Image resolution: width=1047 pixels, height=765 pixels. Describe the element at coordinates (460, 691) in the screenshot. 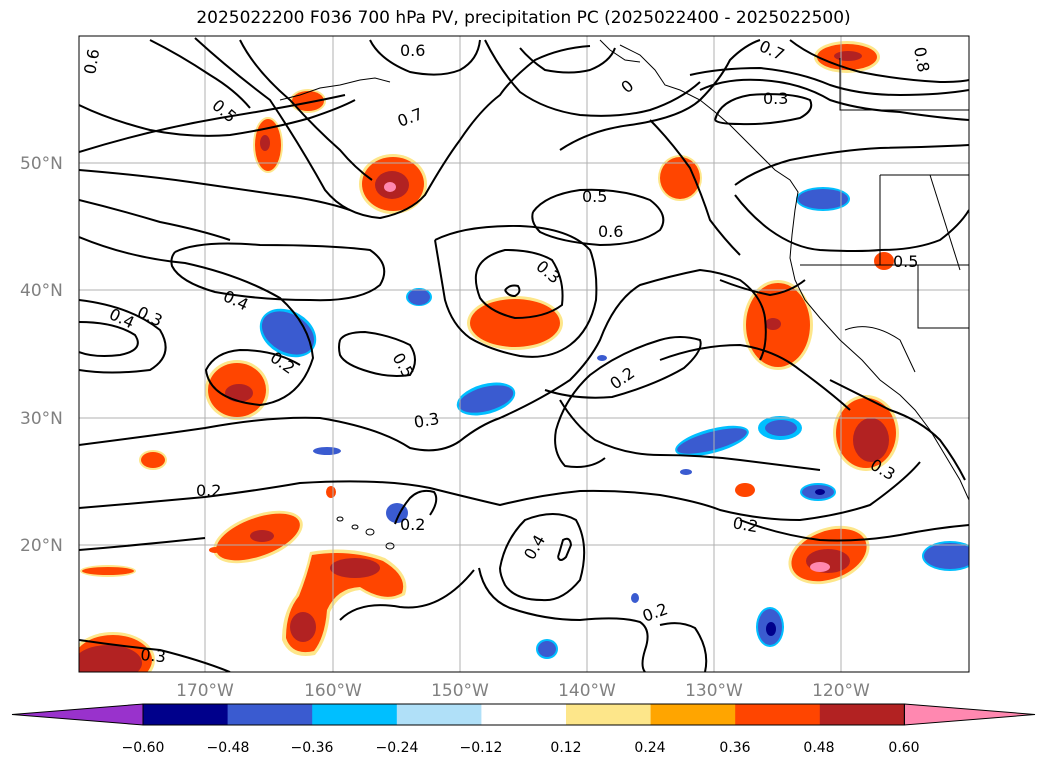

I see `lon-label: 150°W` at that location.